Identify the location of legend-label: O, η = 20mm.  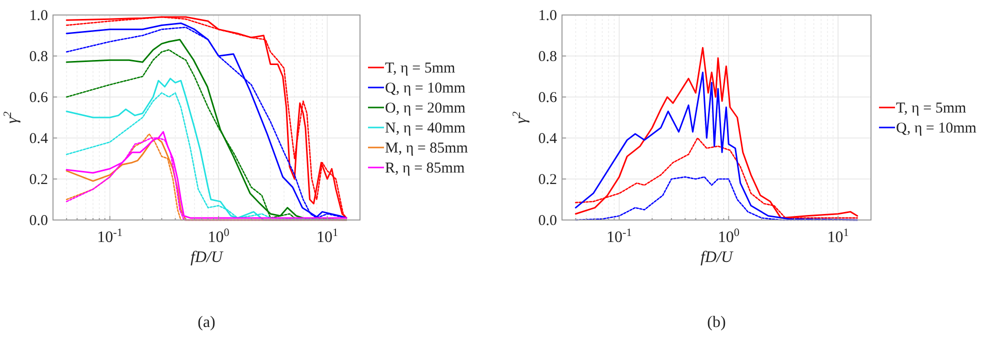
(425, 108).